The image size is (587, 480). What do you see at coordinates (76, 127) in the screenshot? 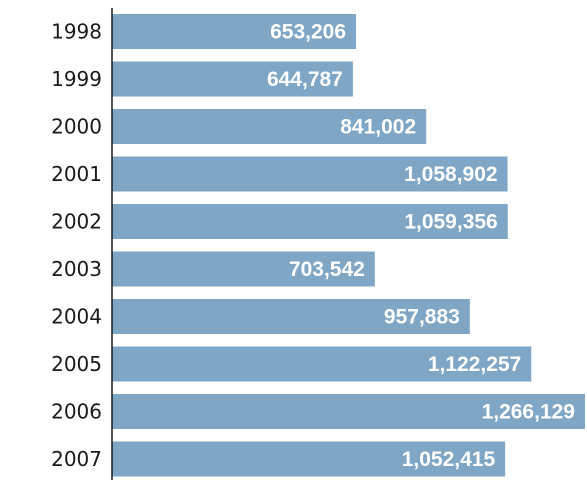
I see `category-label-2000: 2000` at bounding box center [76, 127].